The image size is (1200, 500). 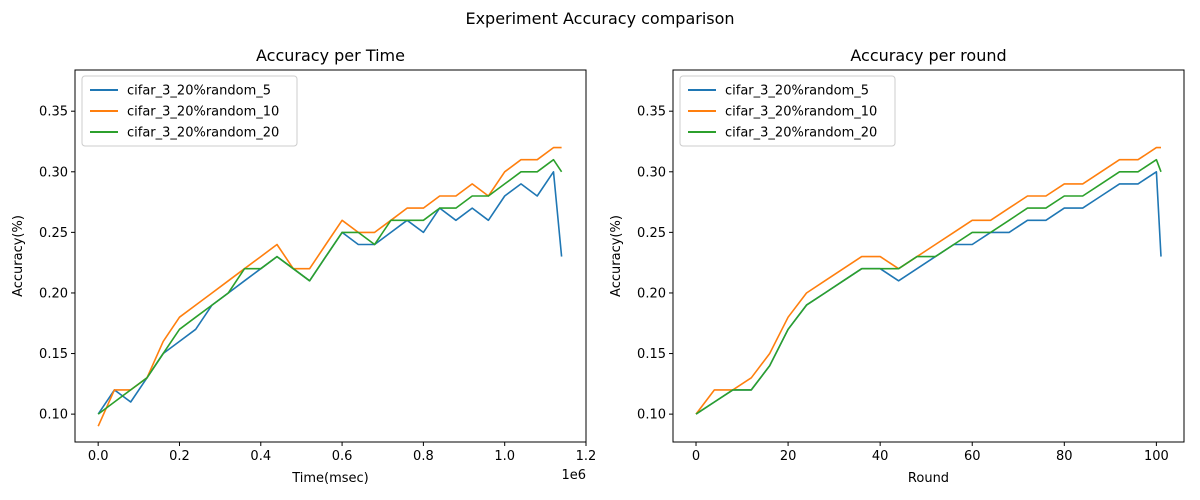 What do you see at coordinates (423, 456) in the screenshot?
I see `x-tick-label: 0.8` at bounding box center [423, 456].